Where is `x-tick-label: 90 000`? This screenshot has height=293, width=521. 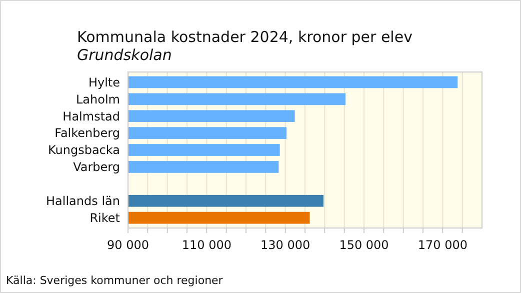
x-tick-label: 90 000 is located at coordinates (128, 245).